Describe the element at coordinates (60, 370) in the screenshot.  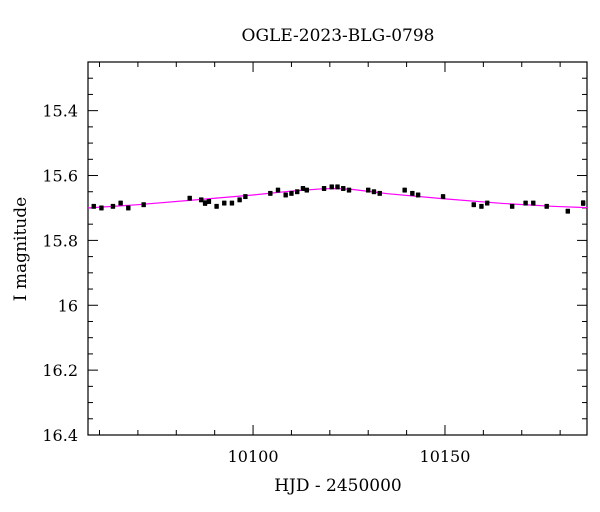
I see `y-tick-label: 16.2` at that location.